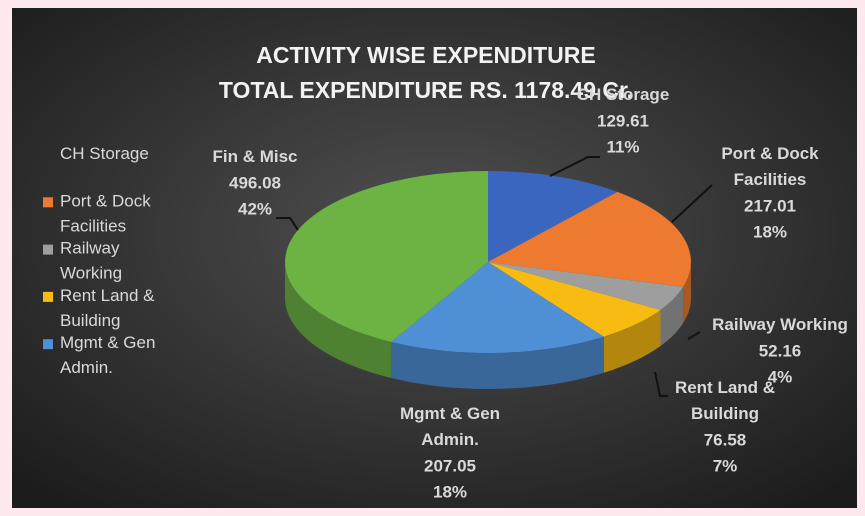 This screenshot has height=516, width=865. Describe the element at coordinates (780, 350) in the screenshot. I see `data-label-value: 52.16` at that location.